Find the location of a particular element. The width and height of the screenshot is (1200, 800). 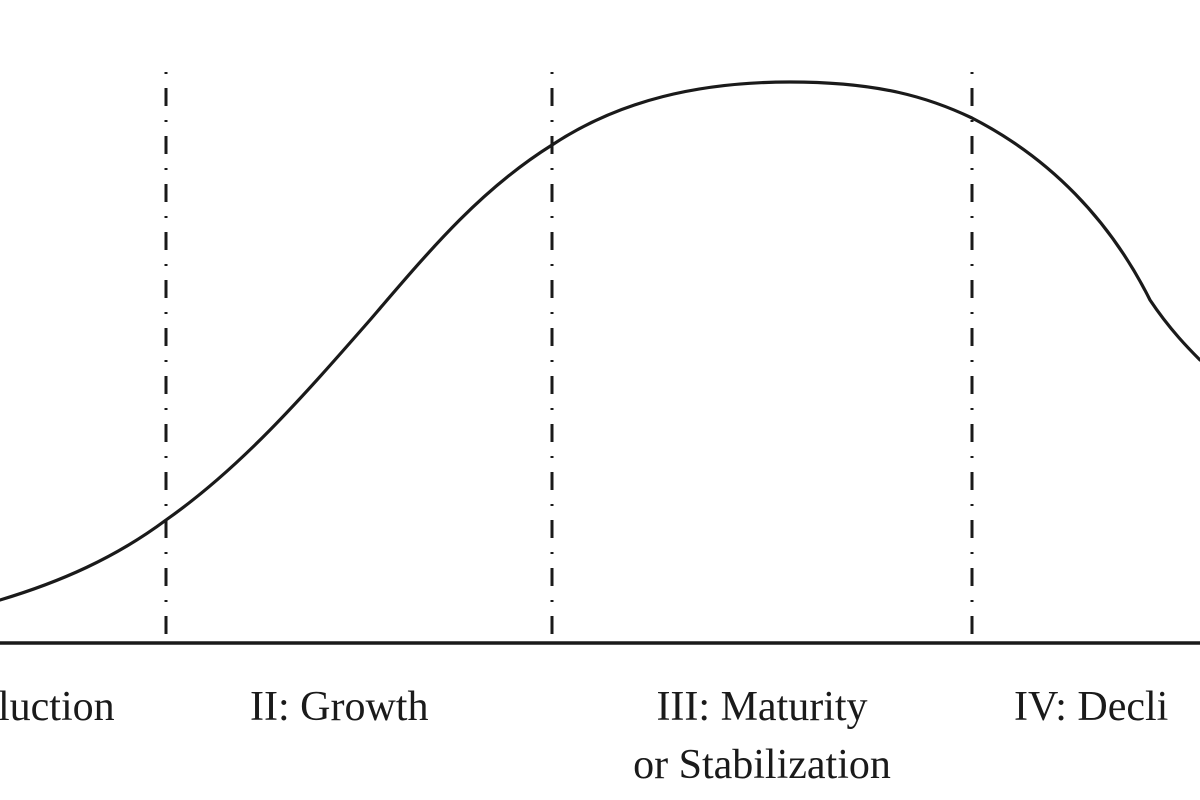

stage-label-growth-text: II: Growth is located at coordinates (339, 707).